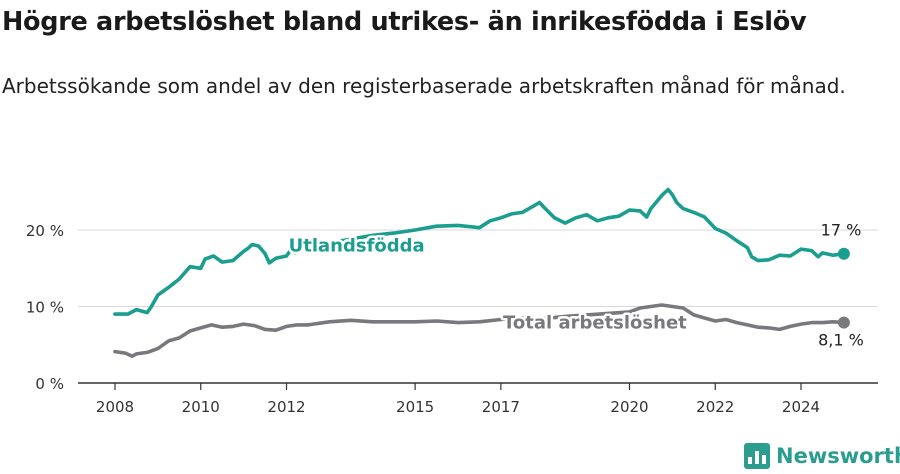  Describe the element at coordinates (757, 456) in the screenshot. I see `newsworthy-logo-icon` at that location.